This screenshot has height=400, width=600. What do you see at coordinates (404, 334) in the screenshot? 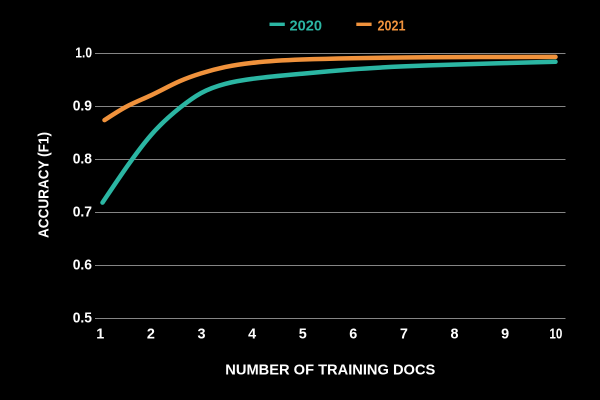
I see `svg-text: 7` at bounding box center [404, 334].